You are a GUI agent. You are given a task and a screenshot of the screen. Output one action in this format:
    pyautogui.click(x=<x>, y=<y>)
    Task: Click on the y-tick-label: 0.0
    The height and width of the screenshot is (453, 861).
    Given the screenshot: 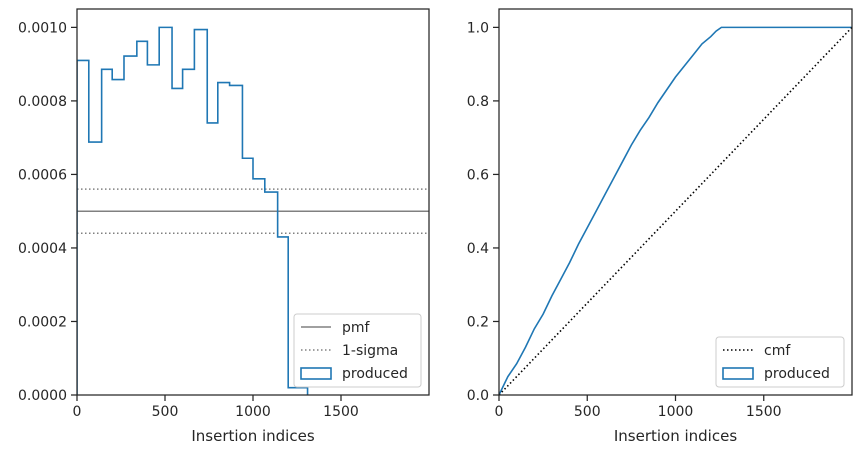 What is the action you would take?
    pyautogui.click(x=478, y=396)
    